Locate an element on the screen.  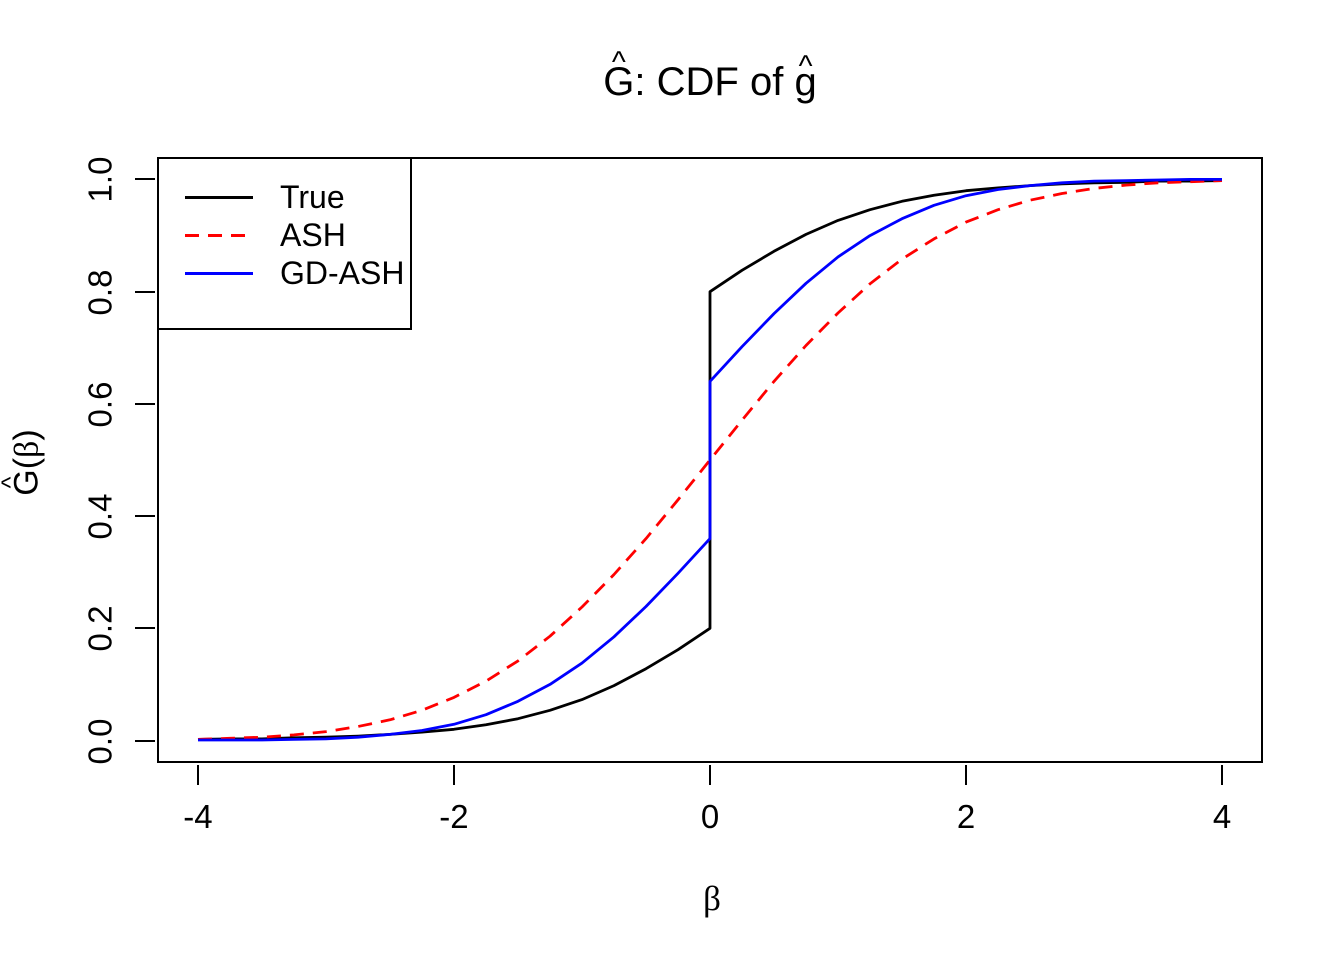
legend-dashed-line is located at coordinates (219, 235).